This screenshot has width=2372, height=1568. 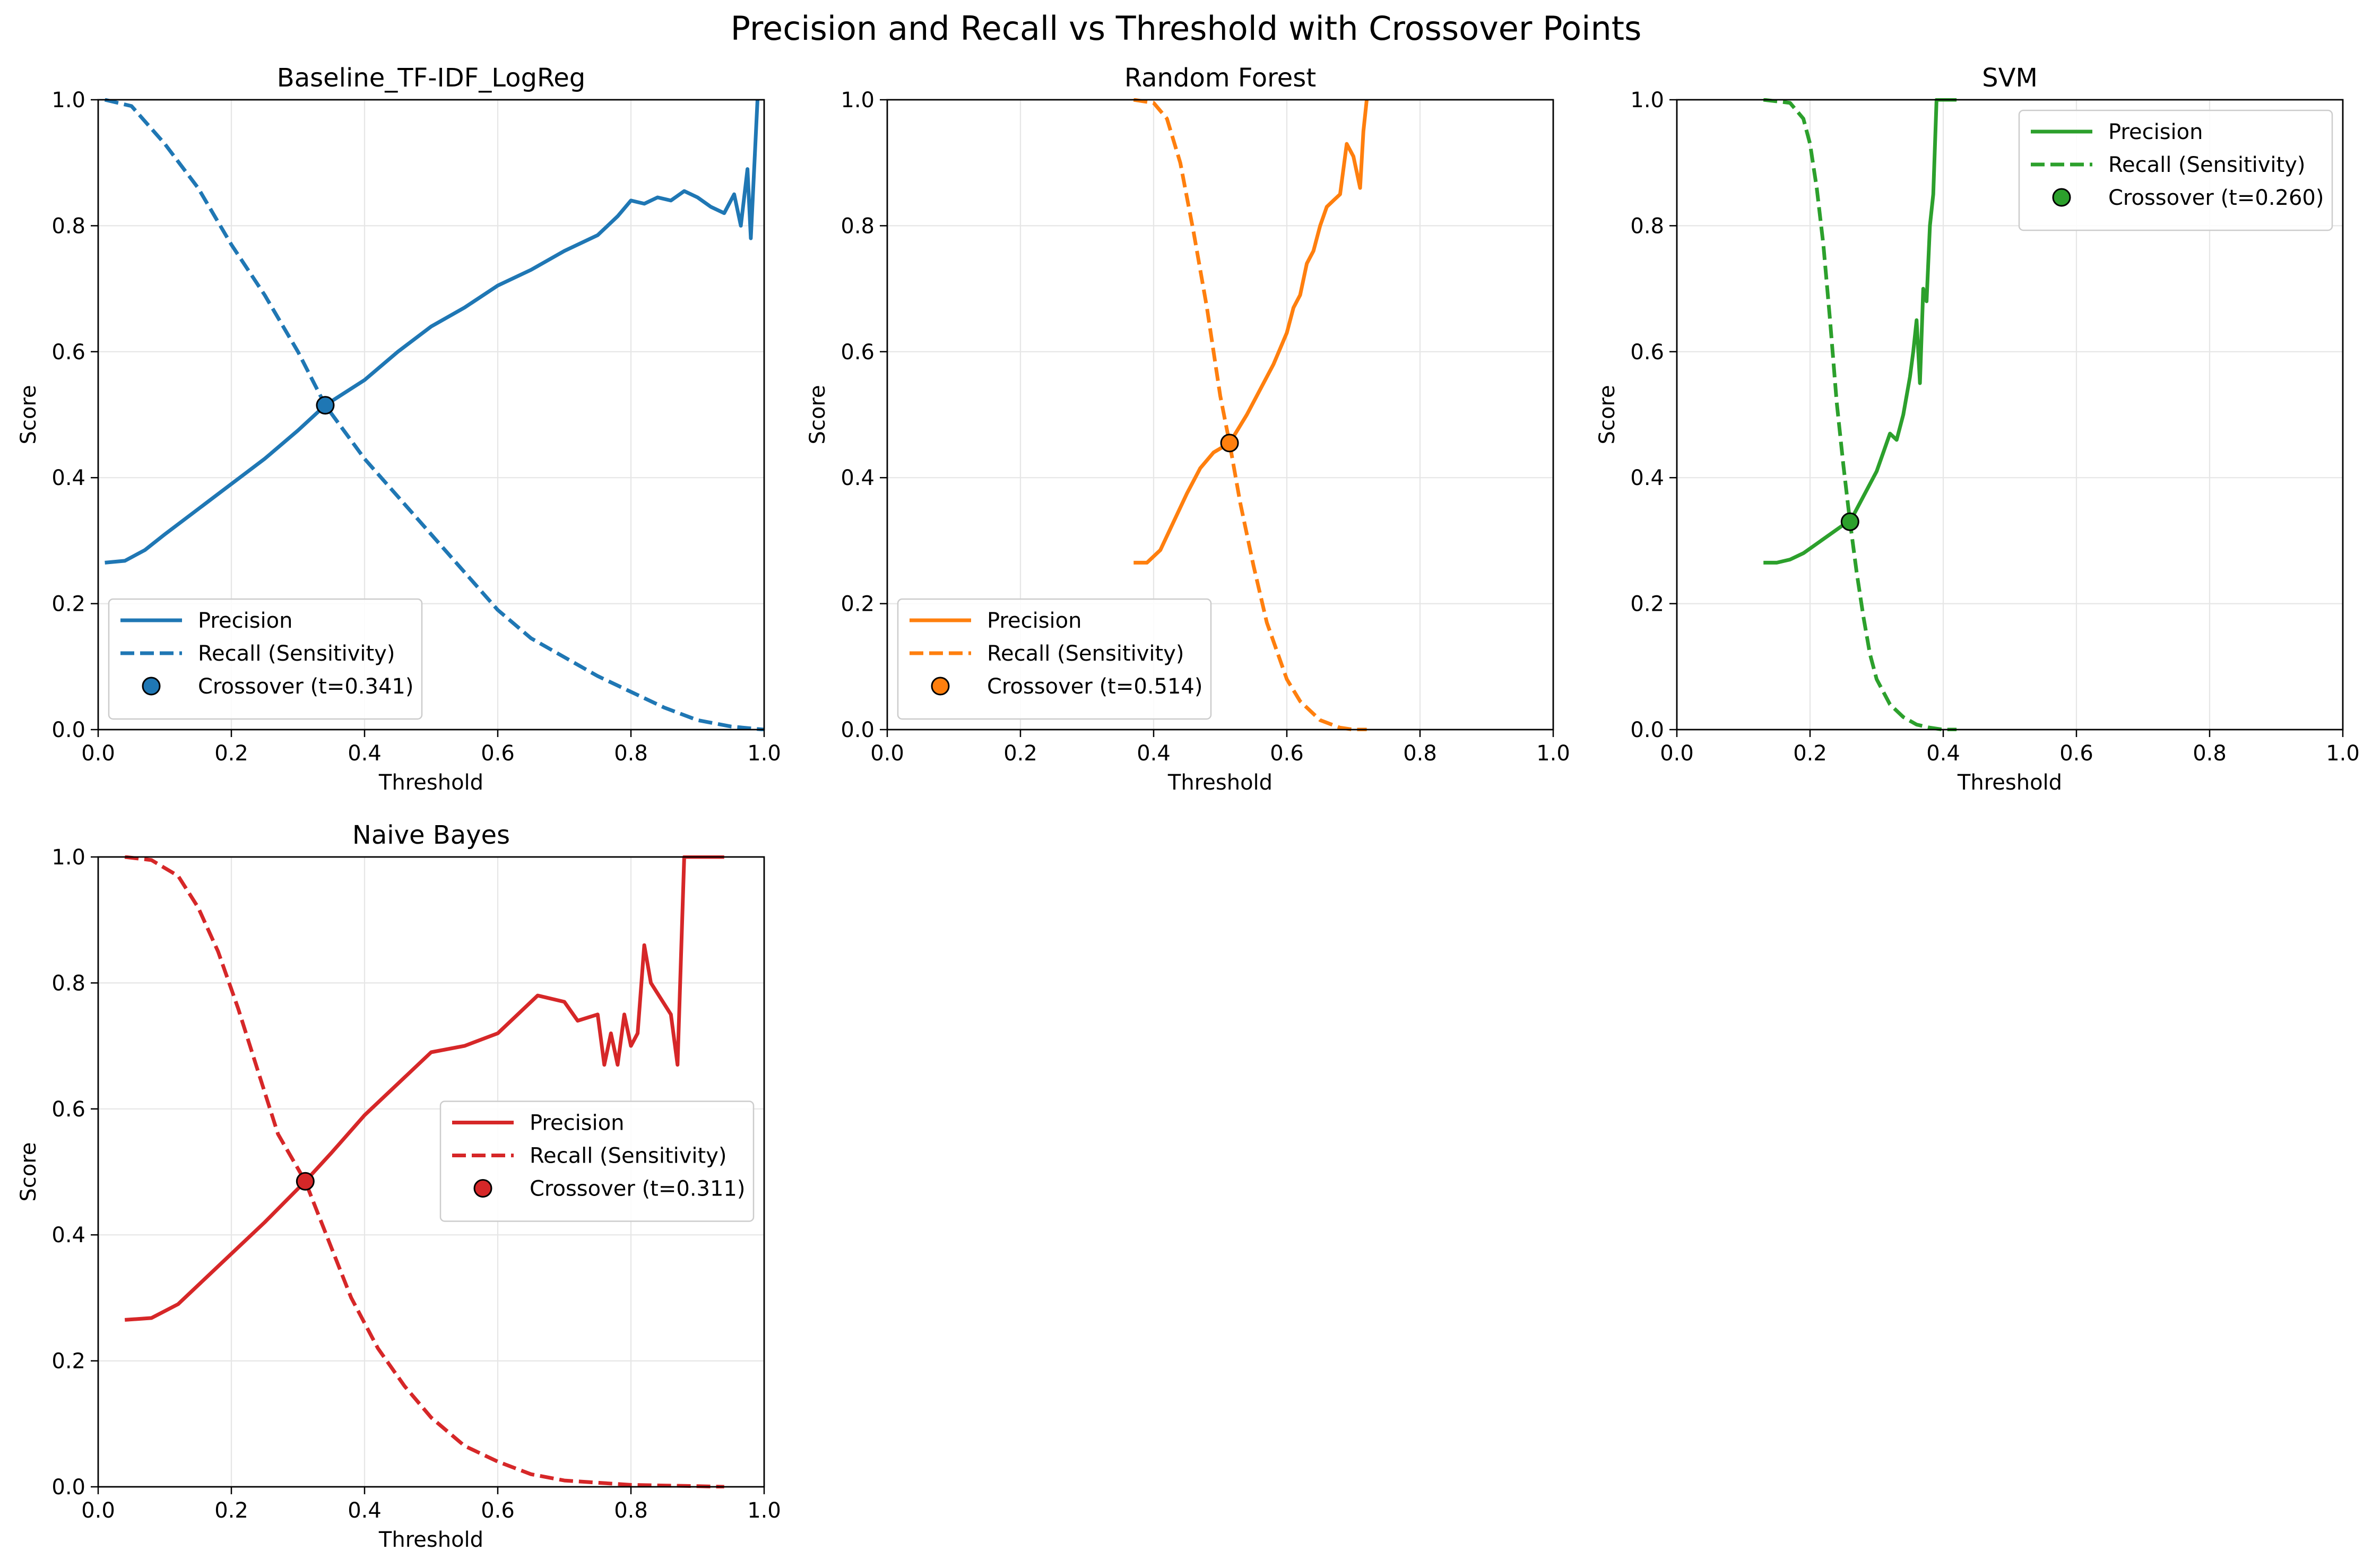 I want to click on crossover-legend-label: Crossover (t=0.311), so click(x=638, y=1189).